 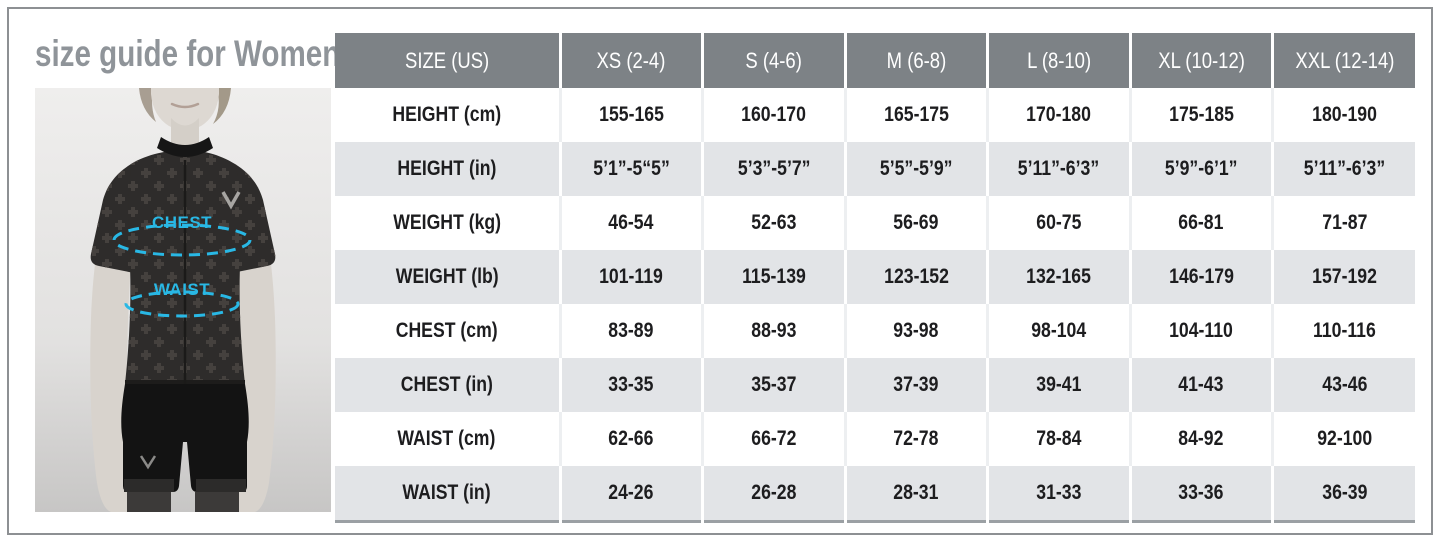 What do you see at coordinates (226, 54) in the screenshot?
I see `page-title: size guide for Women` at bounding box center [226, 54].